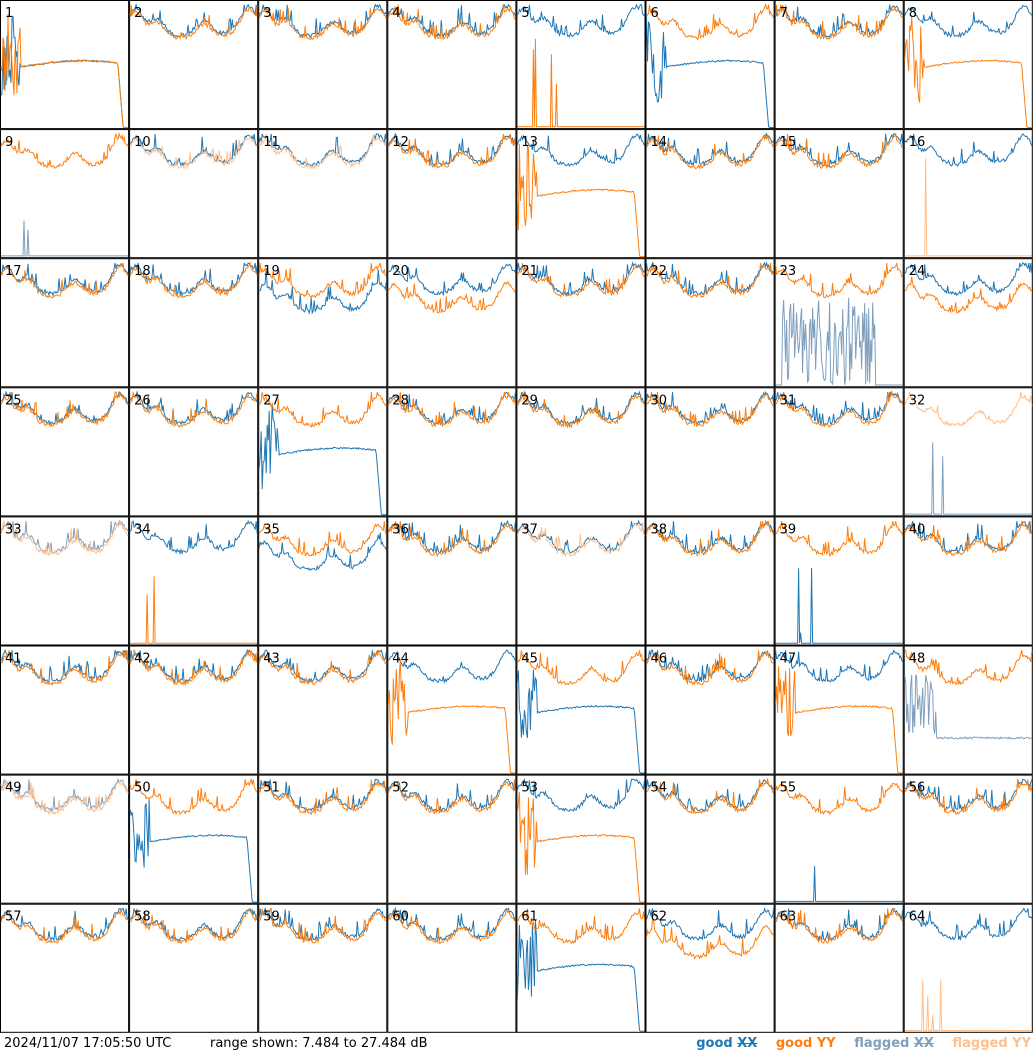 The height and width of the screenshot is (1053, 1033). I want to click on tile-45: 45, so click(581, 710).